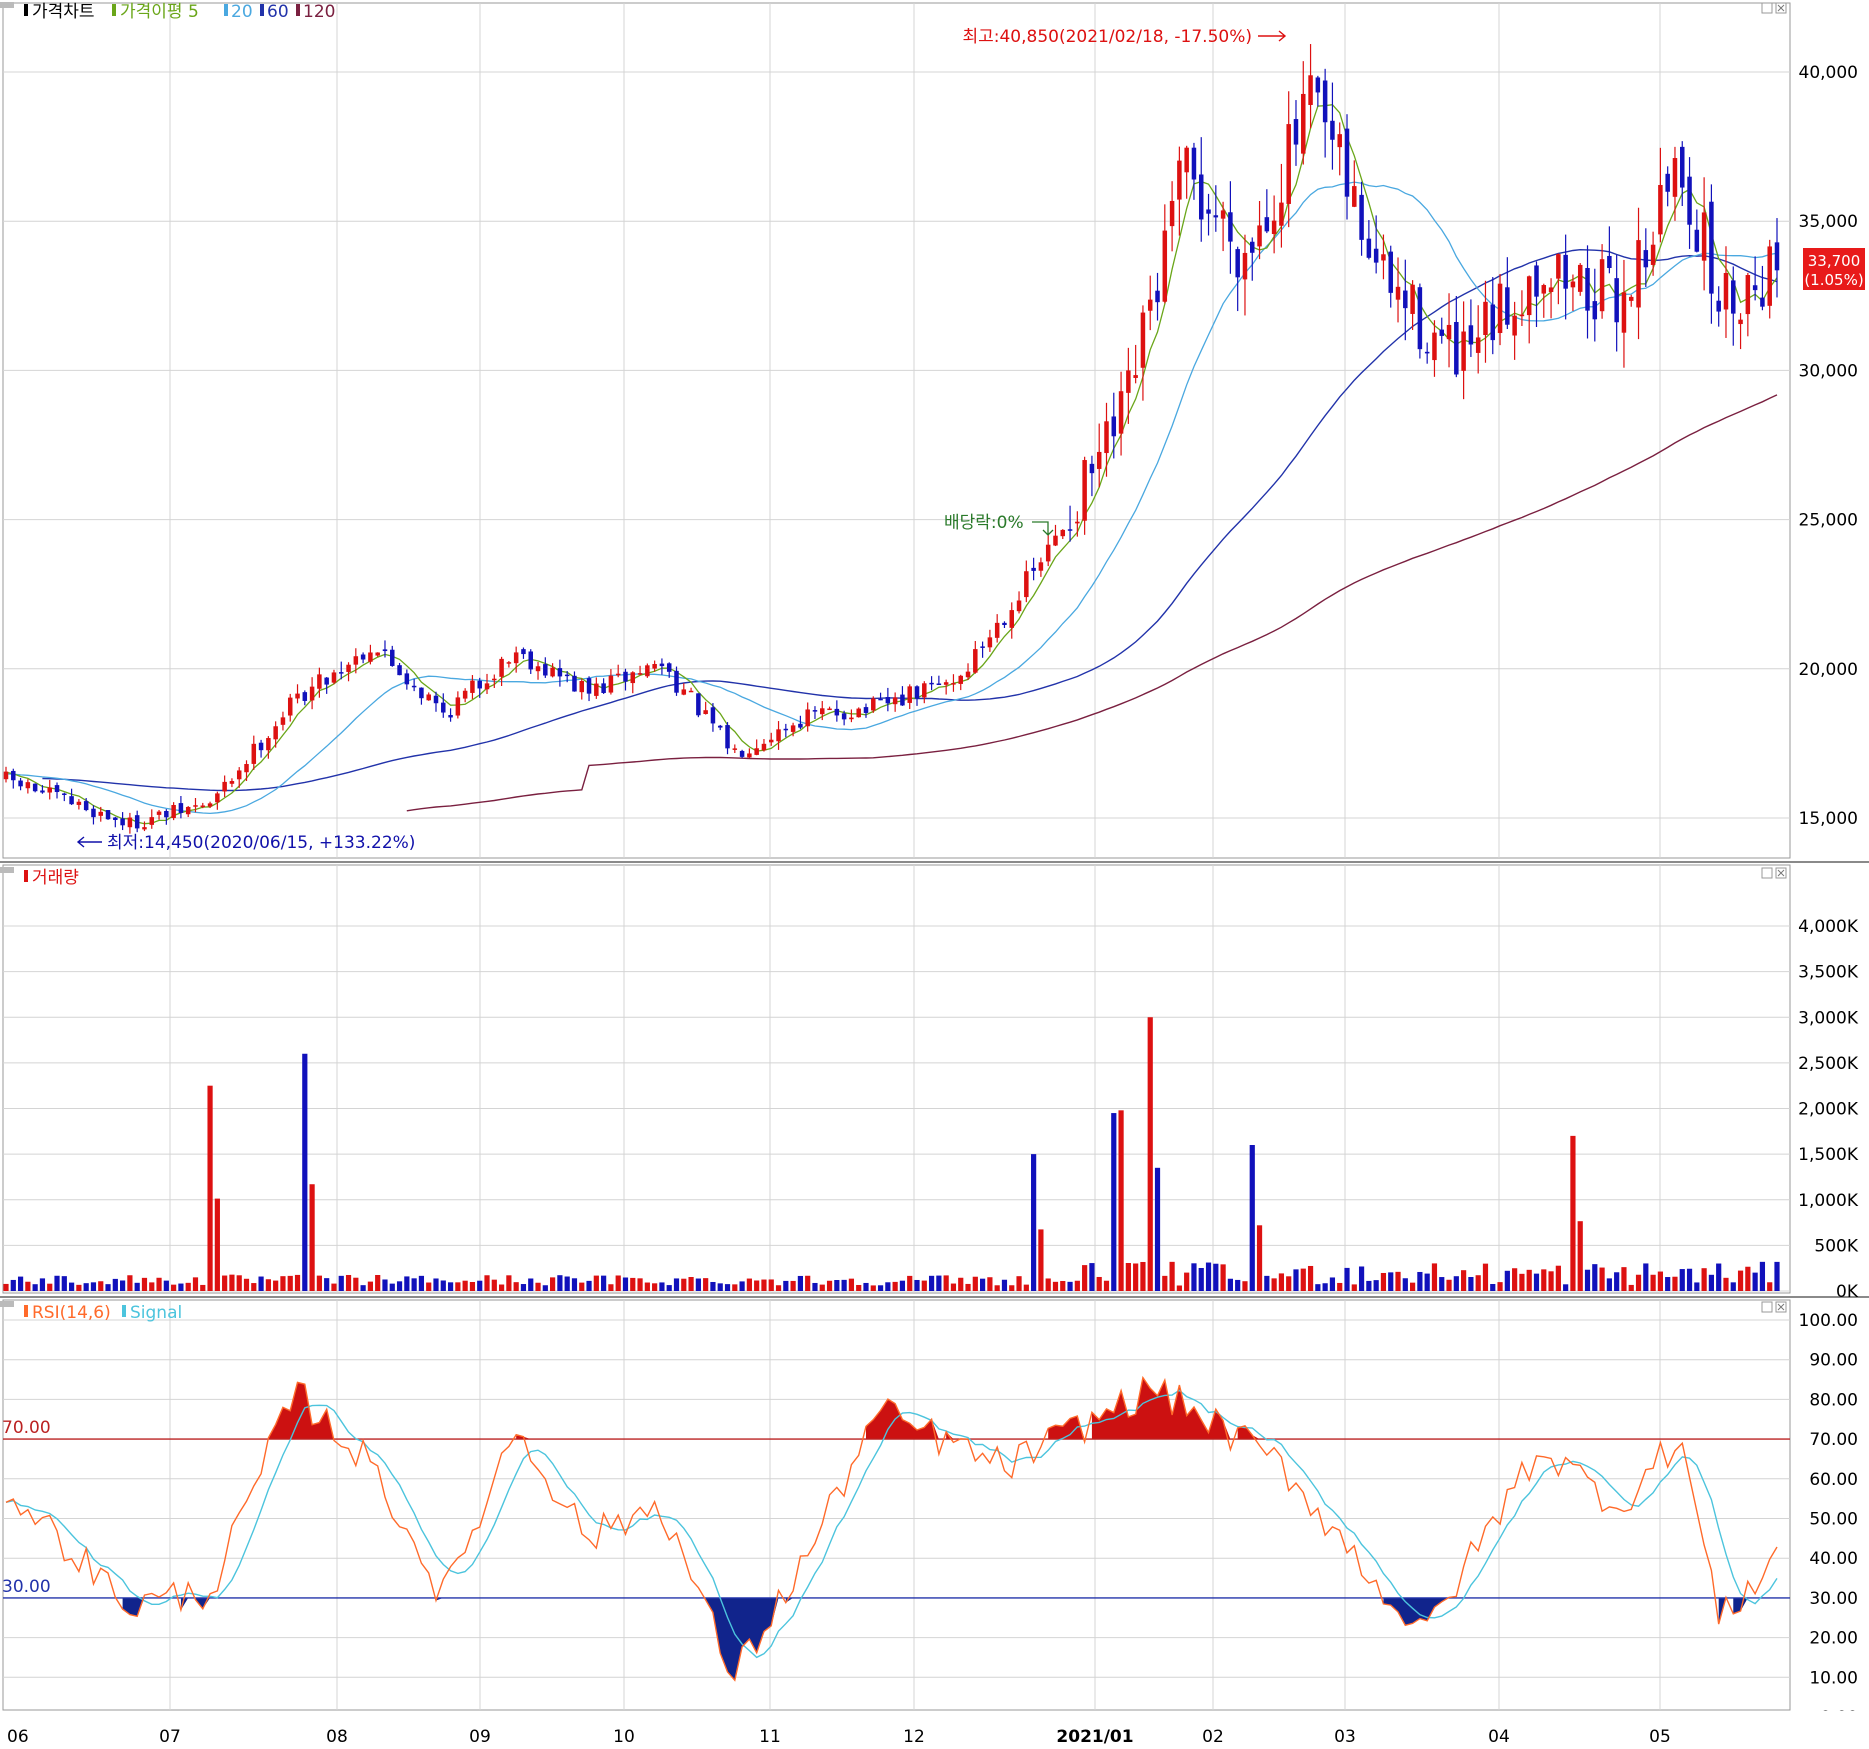  What do you see at coordinates (89, 842) in the screenshot?
I see `low-arrow` at bounding box center [89, 842].